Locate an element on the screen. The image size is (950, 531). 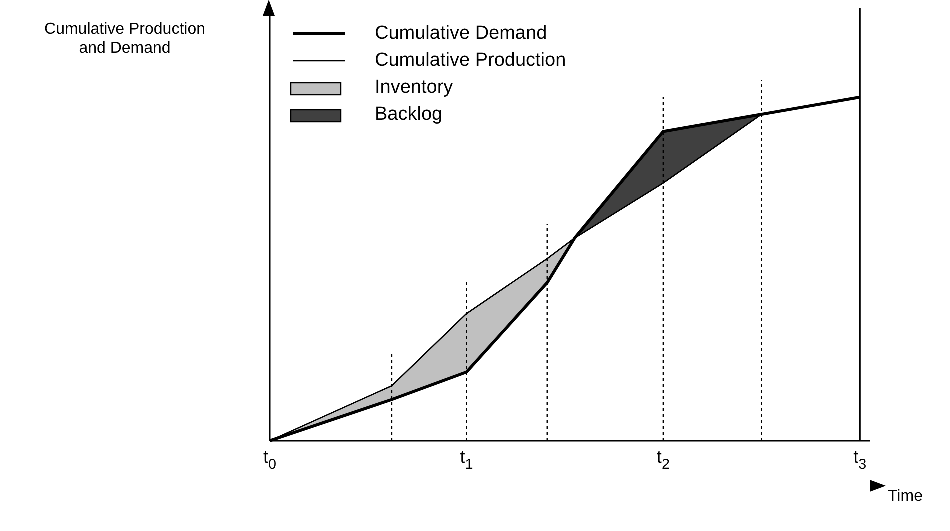
x-tick-label: t$_{3}$ is located at coordinates (860, 460).